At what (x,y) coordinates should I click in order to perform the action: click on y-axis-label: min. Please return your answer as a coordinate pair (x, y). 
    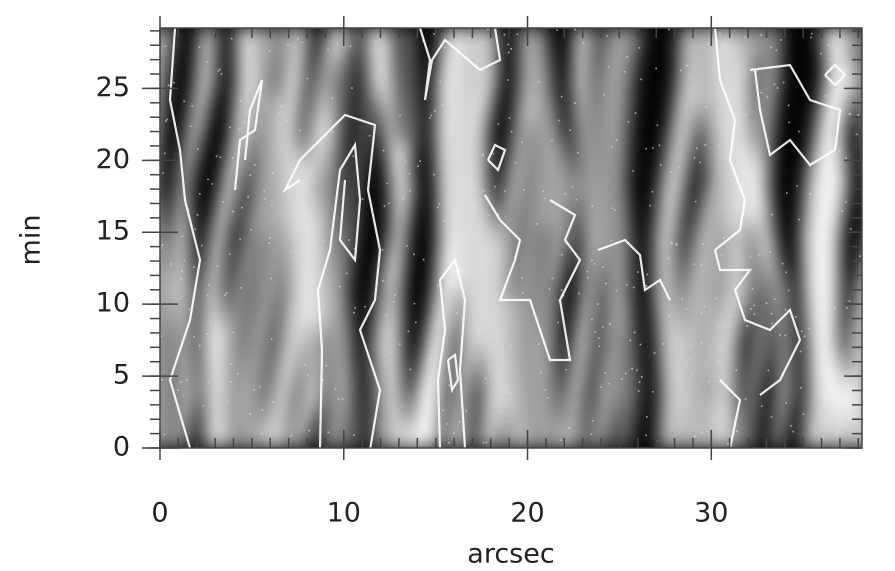
    Looking at the image, I should click on (31, 240).